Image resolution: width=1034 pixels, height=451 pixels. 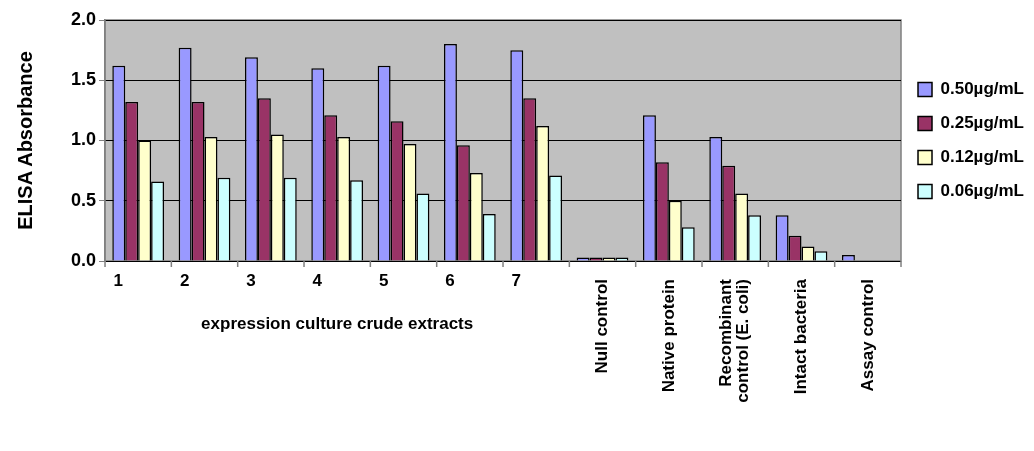 I want to click on x-tick-label: 3, so click(x=251, y=280).